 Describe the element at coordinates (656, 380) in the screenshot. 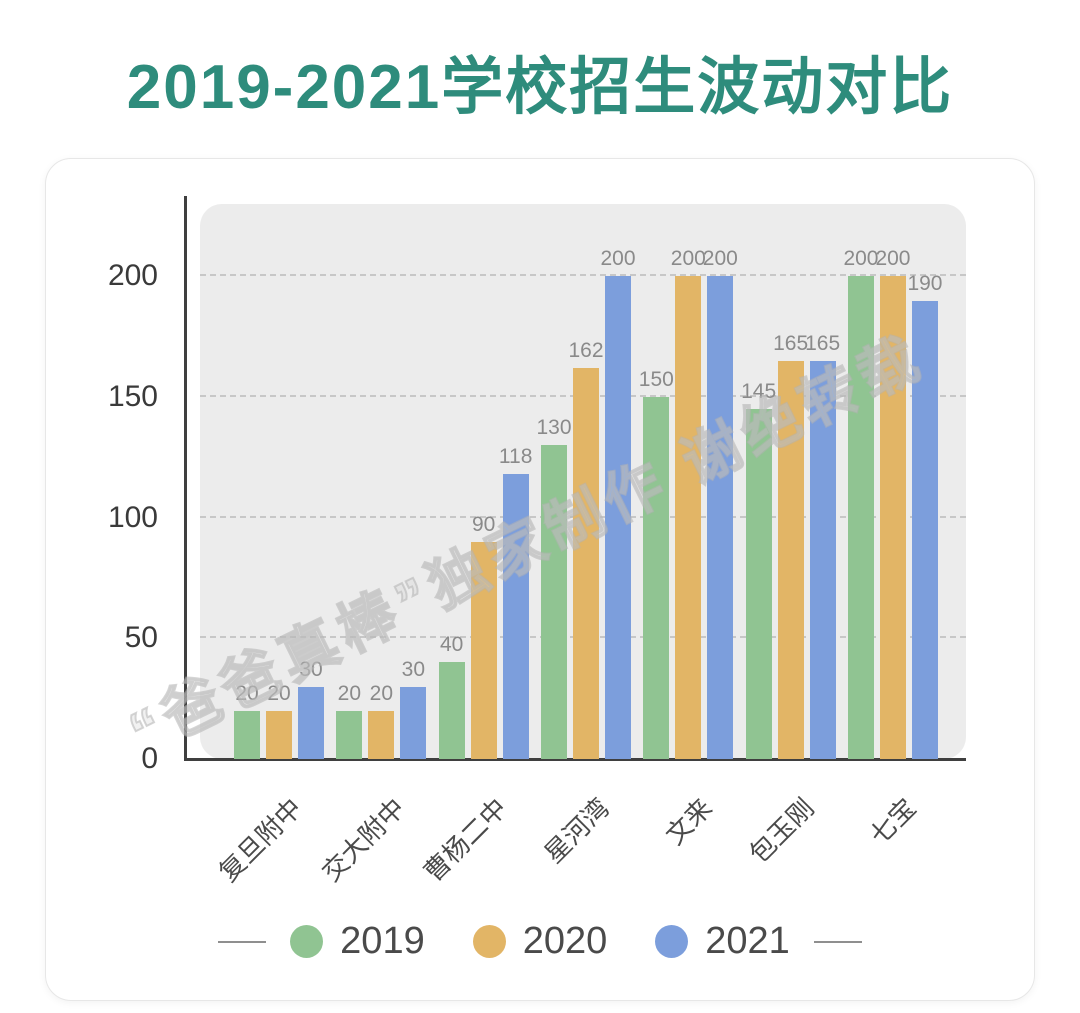

I see `bar-value-label: 150` at that location.